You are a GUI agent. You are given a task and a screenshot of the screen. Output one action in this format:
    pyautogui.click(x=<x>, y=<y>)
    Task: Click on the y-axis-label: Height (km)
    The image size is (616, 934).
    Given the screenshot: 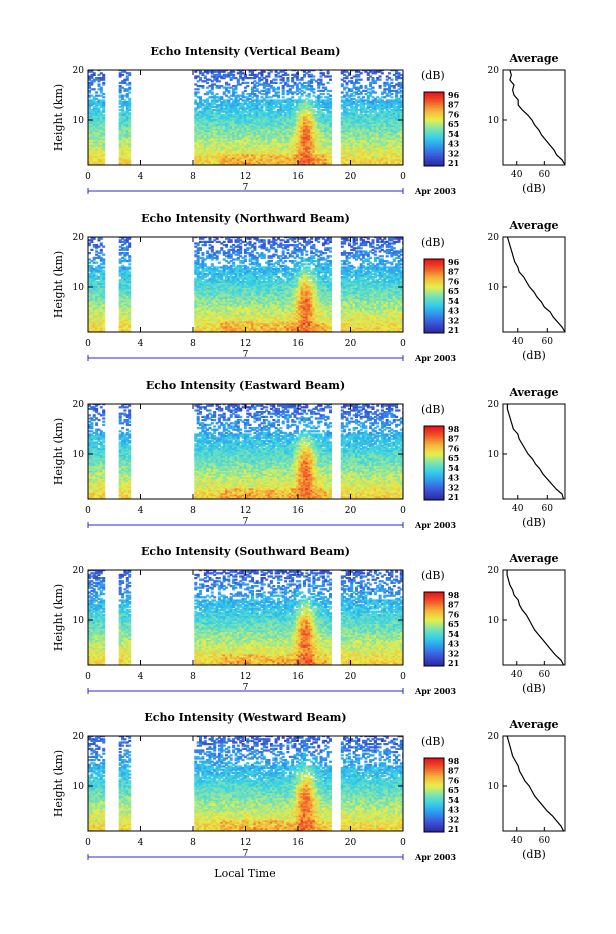 What is the action you would take?
    pyautogui.click(x=58, y=117)
    